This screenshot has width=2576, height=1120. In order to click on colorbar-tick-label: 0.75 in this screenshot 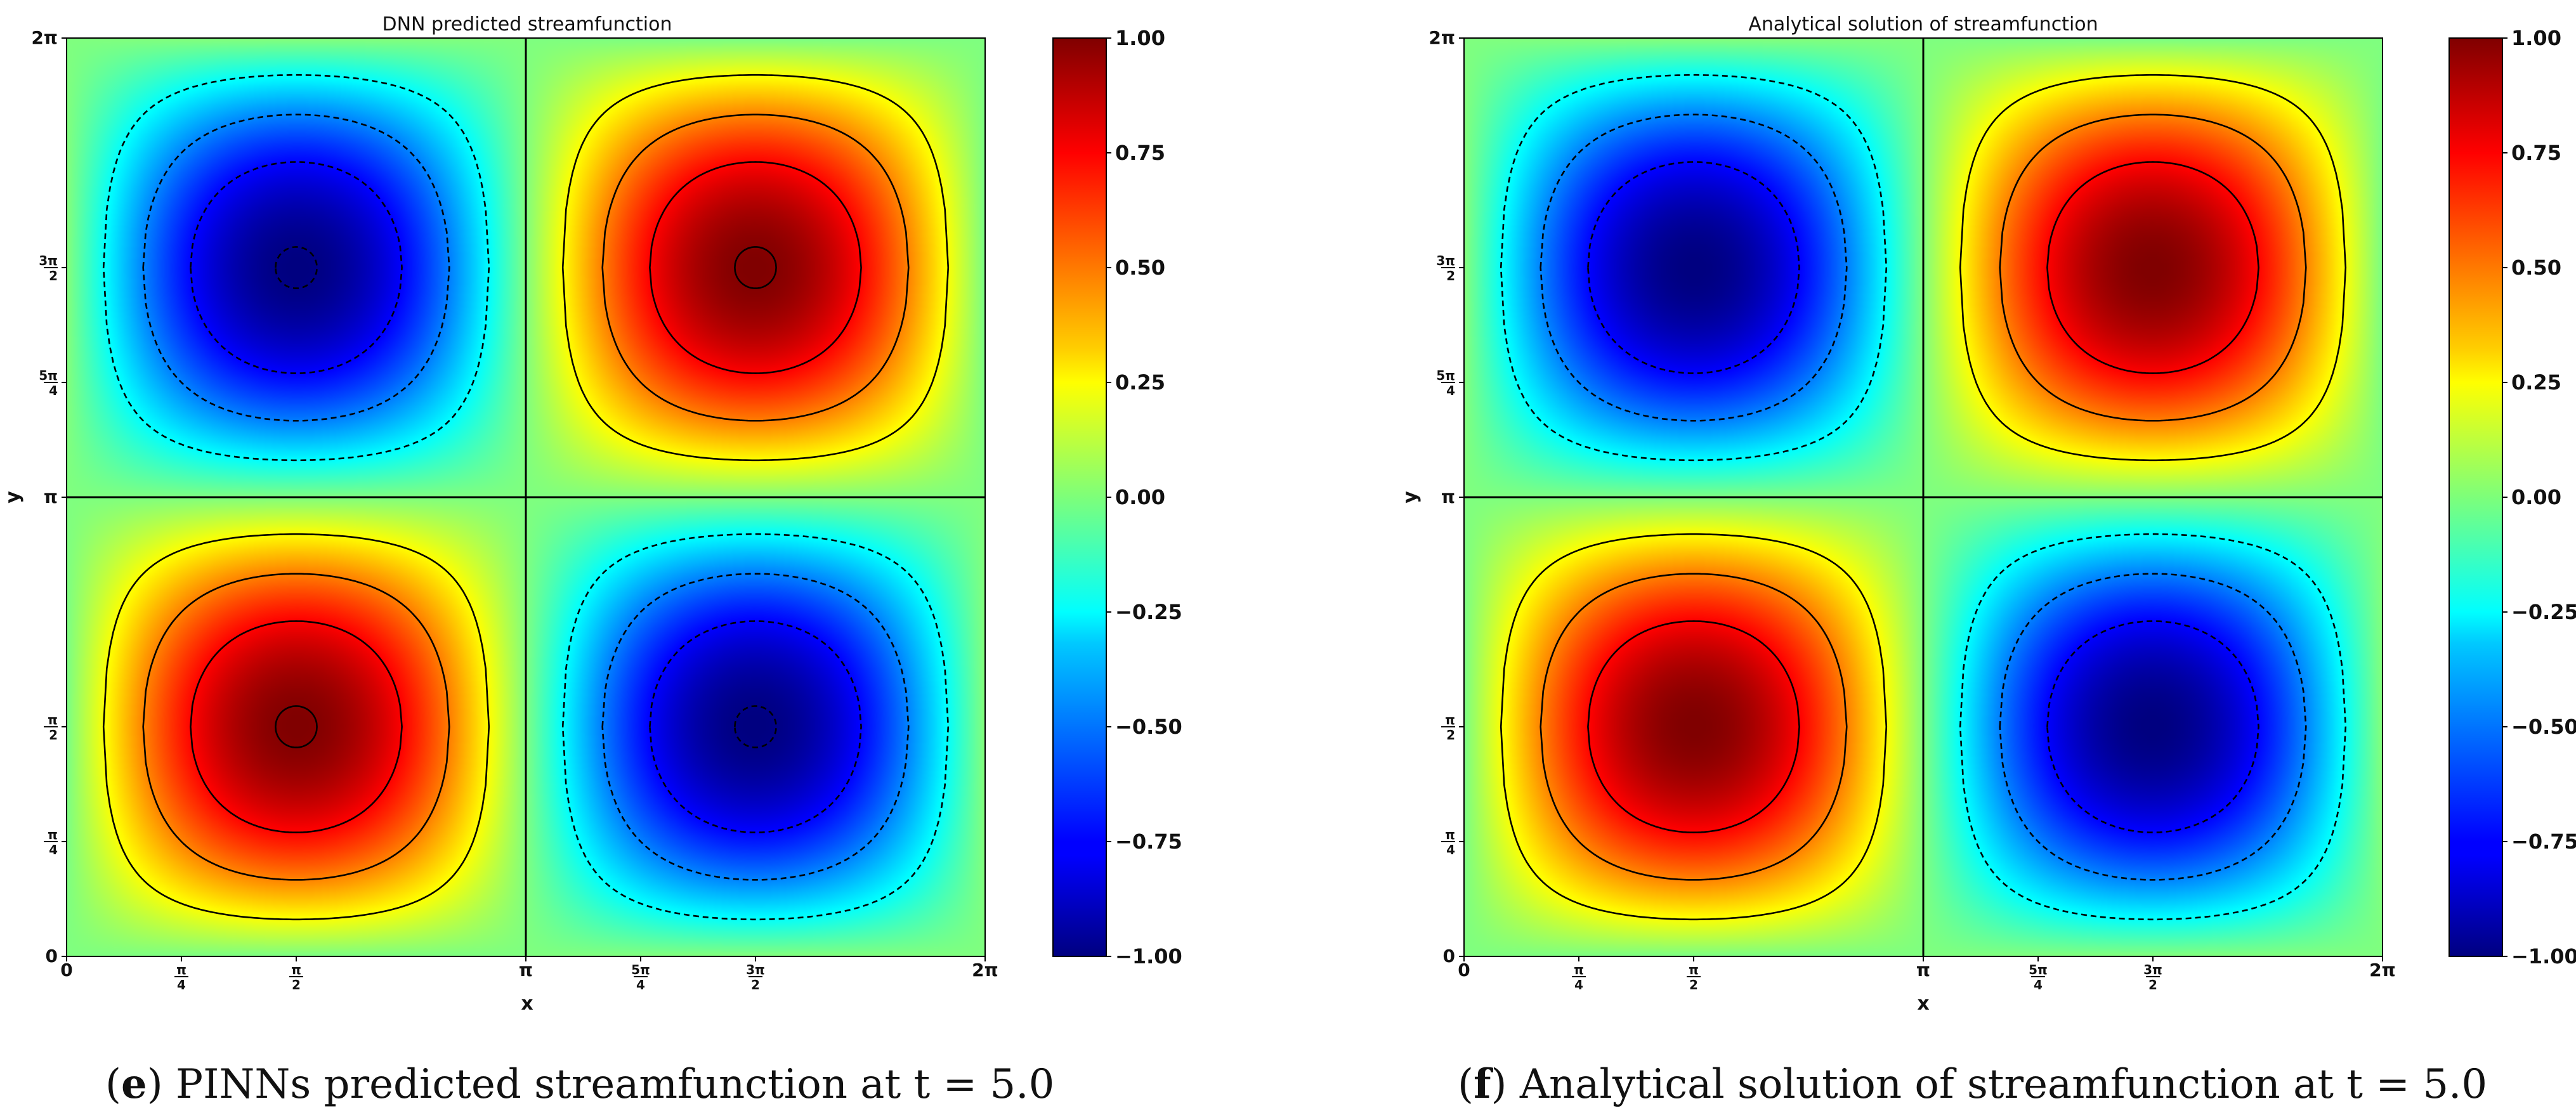, I will do `click(1140, 153)`.